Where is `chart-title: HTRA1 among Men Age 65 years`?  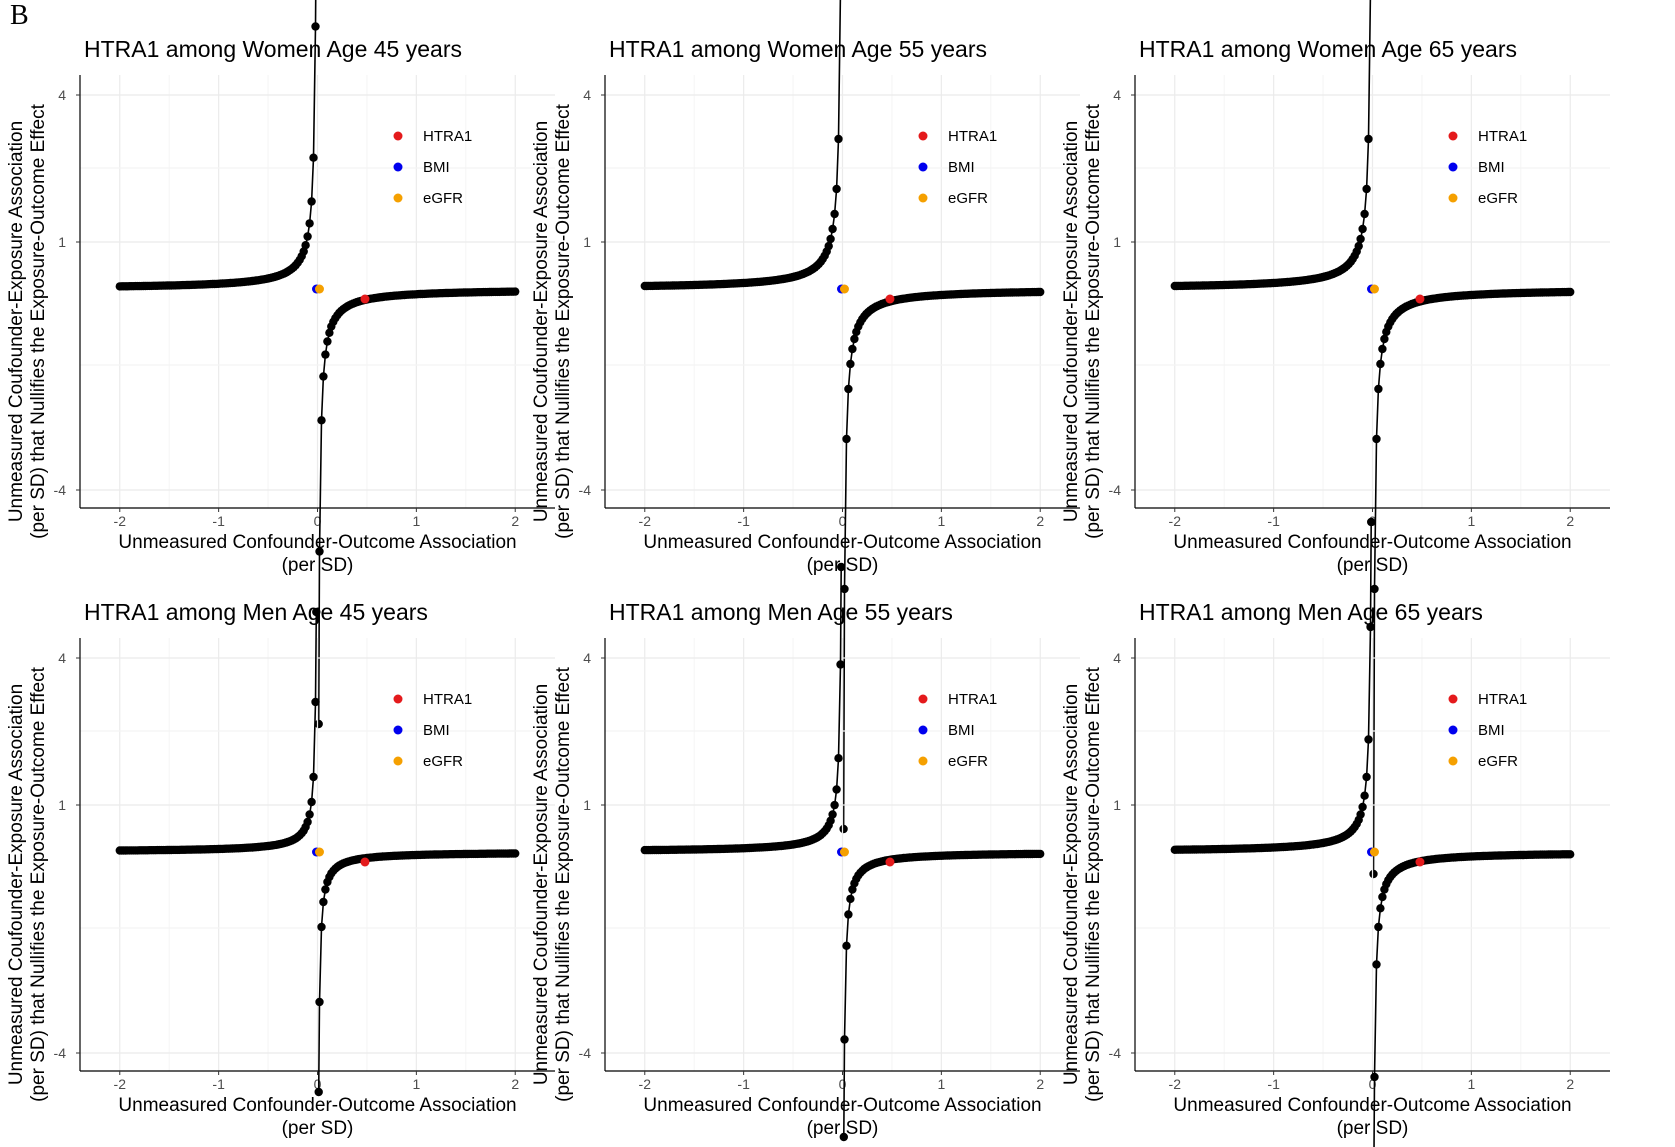
chart-title: HTRA1 among Men Age 65 years is located at coordinates (1311, 612).